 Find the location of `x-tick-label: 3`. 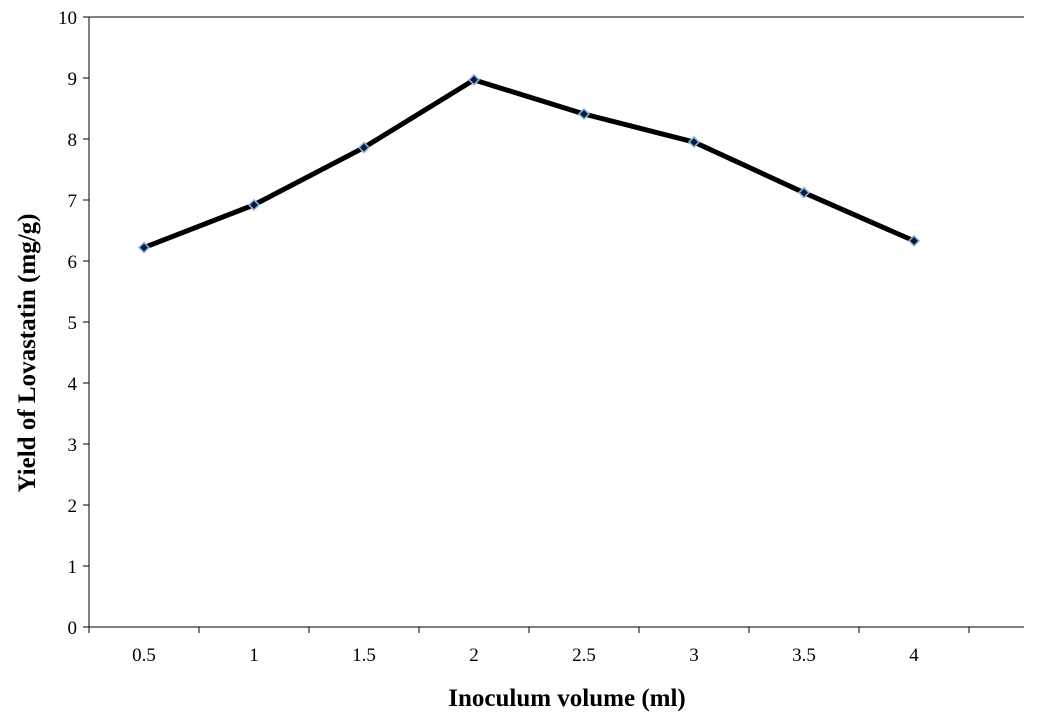

x-tick-label: 3 is located at coordinates (694, 655).